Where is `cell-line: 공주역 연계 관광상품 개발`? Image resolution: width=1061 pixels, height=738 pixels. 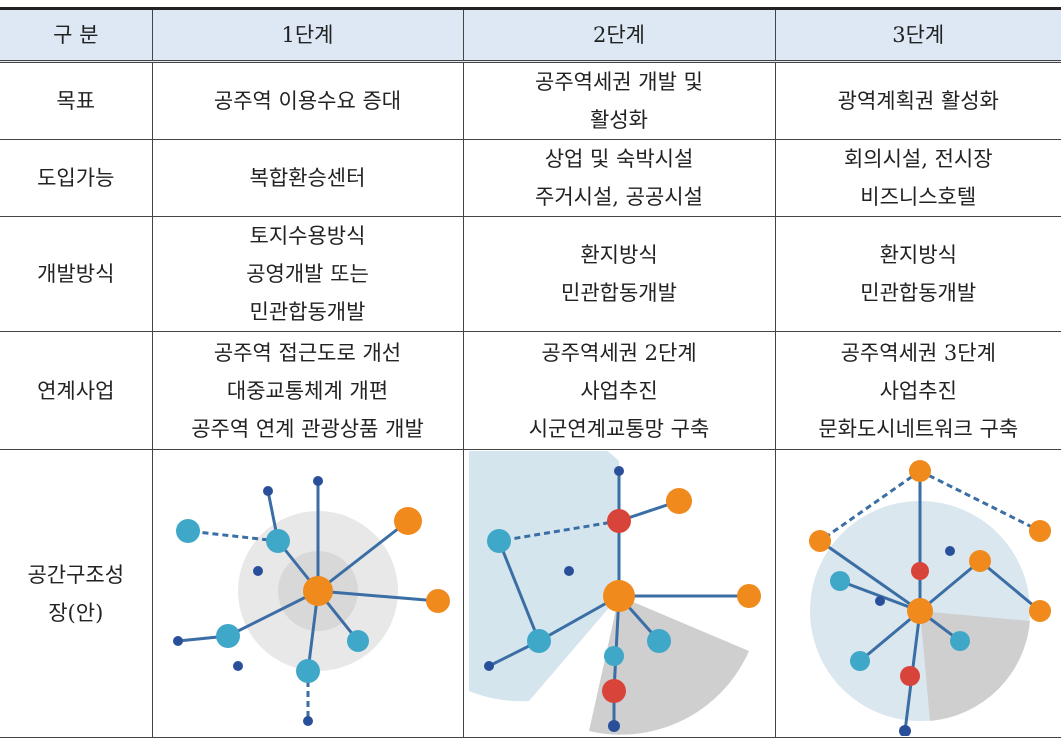 cell-line: 공주역 연계 관광상품 개발 is located at coordinates (307, 428).